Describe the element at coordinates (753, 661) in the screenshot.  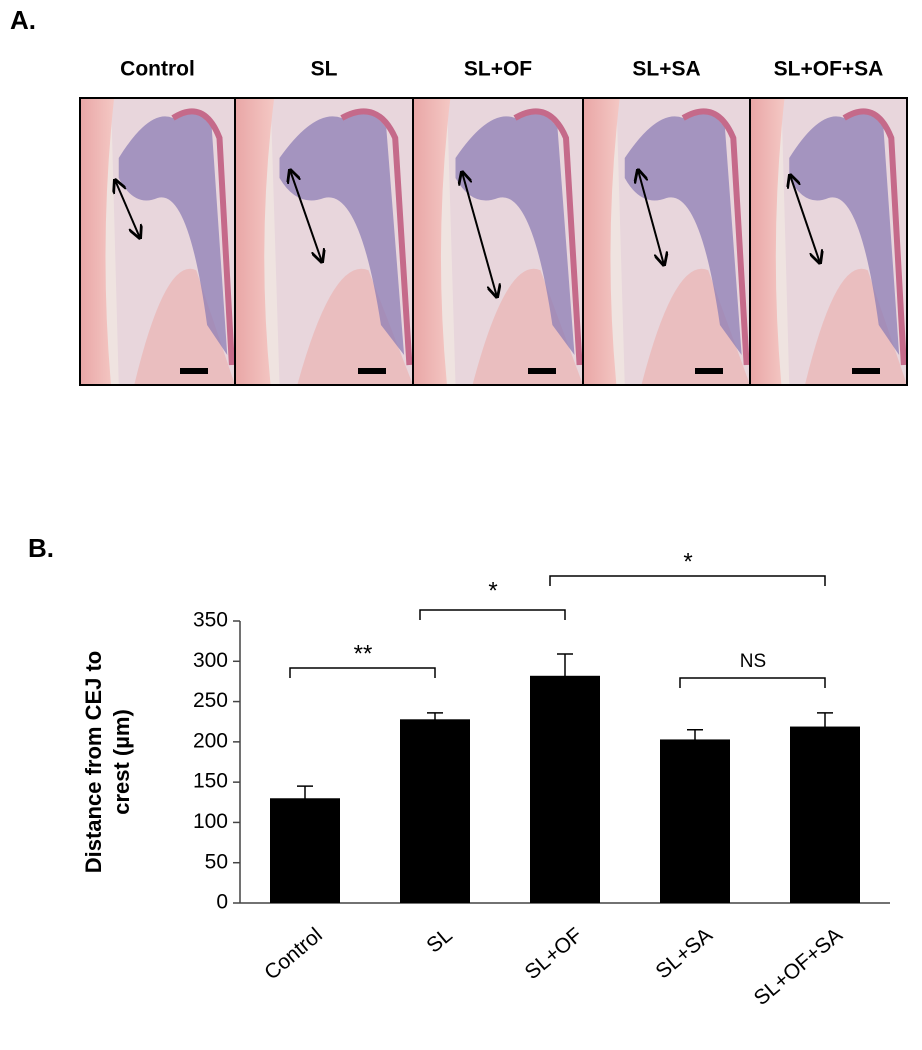
I see `significance-label: NS` at that location.